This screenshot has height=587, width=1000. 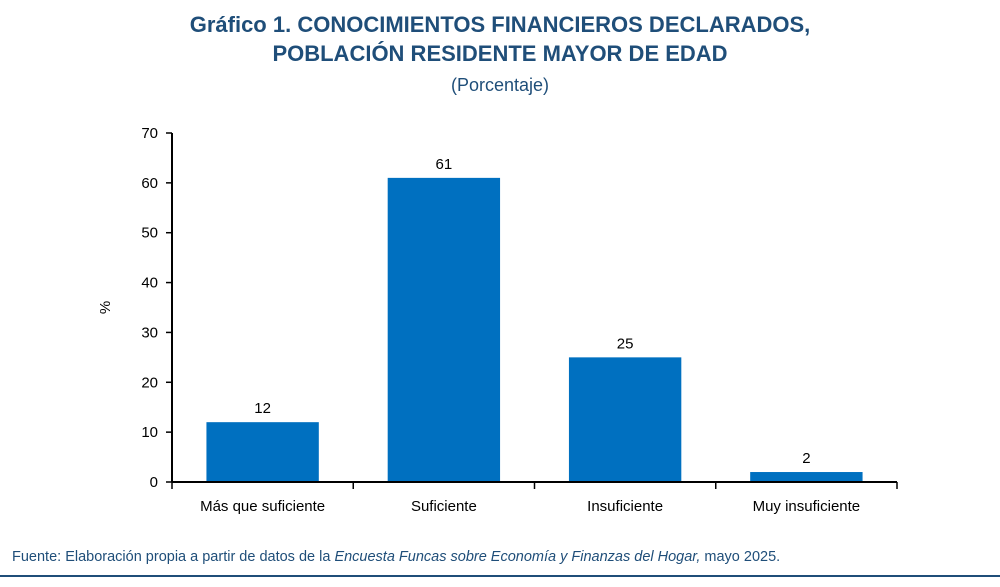 I want to click on chart-subtitle: (Porcentaje), so click(x=500, y=85).